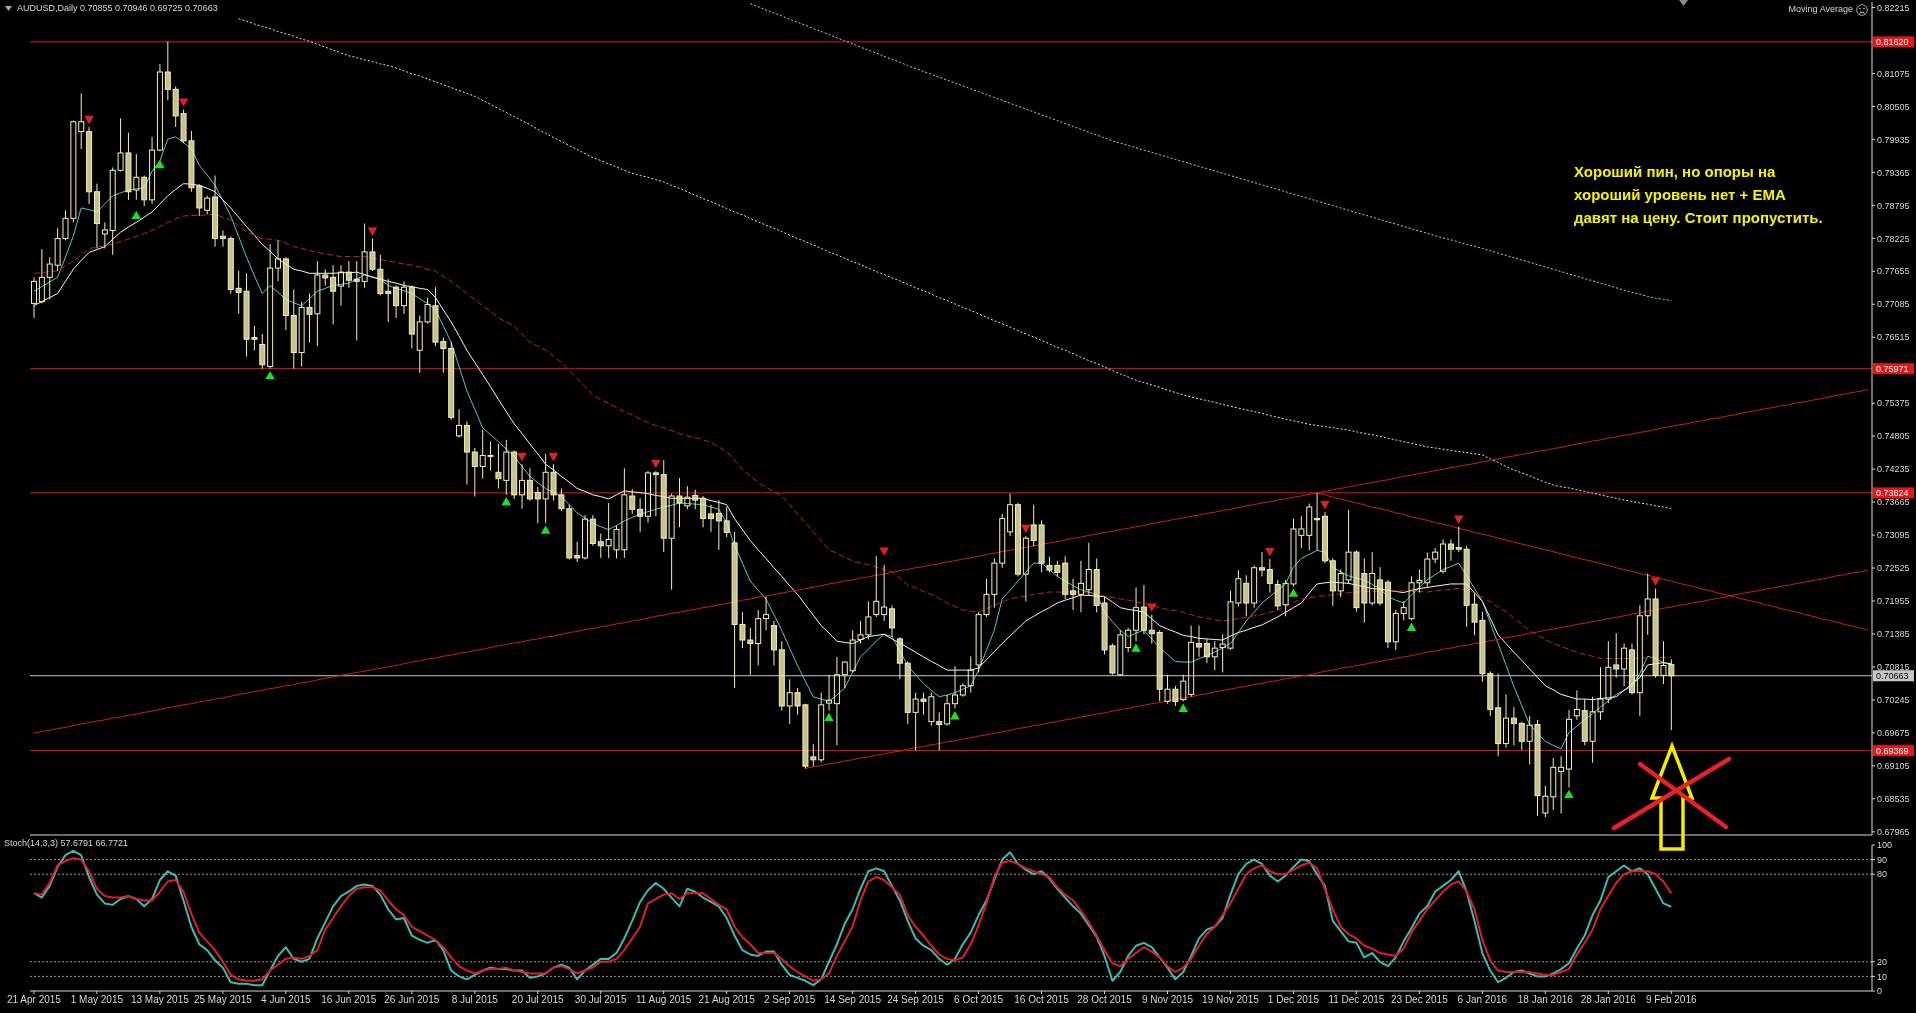  I want to click on y-tick-label: 10, so click(1882, 976).